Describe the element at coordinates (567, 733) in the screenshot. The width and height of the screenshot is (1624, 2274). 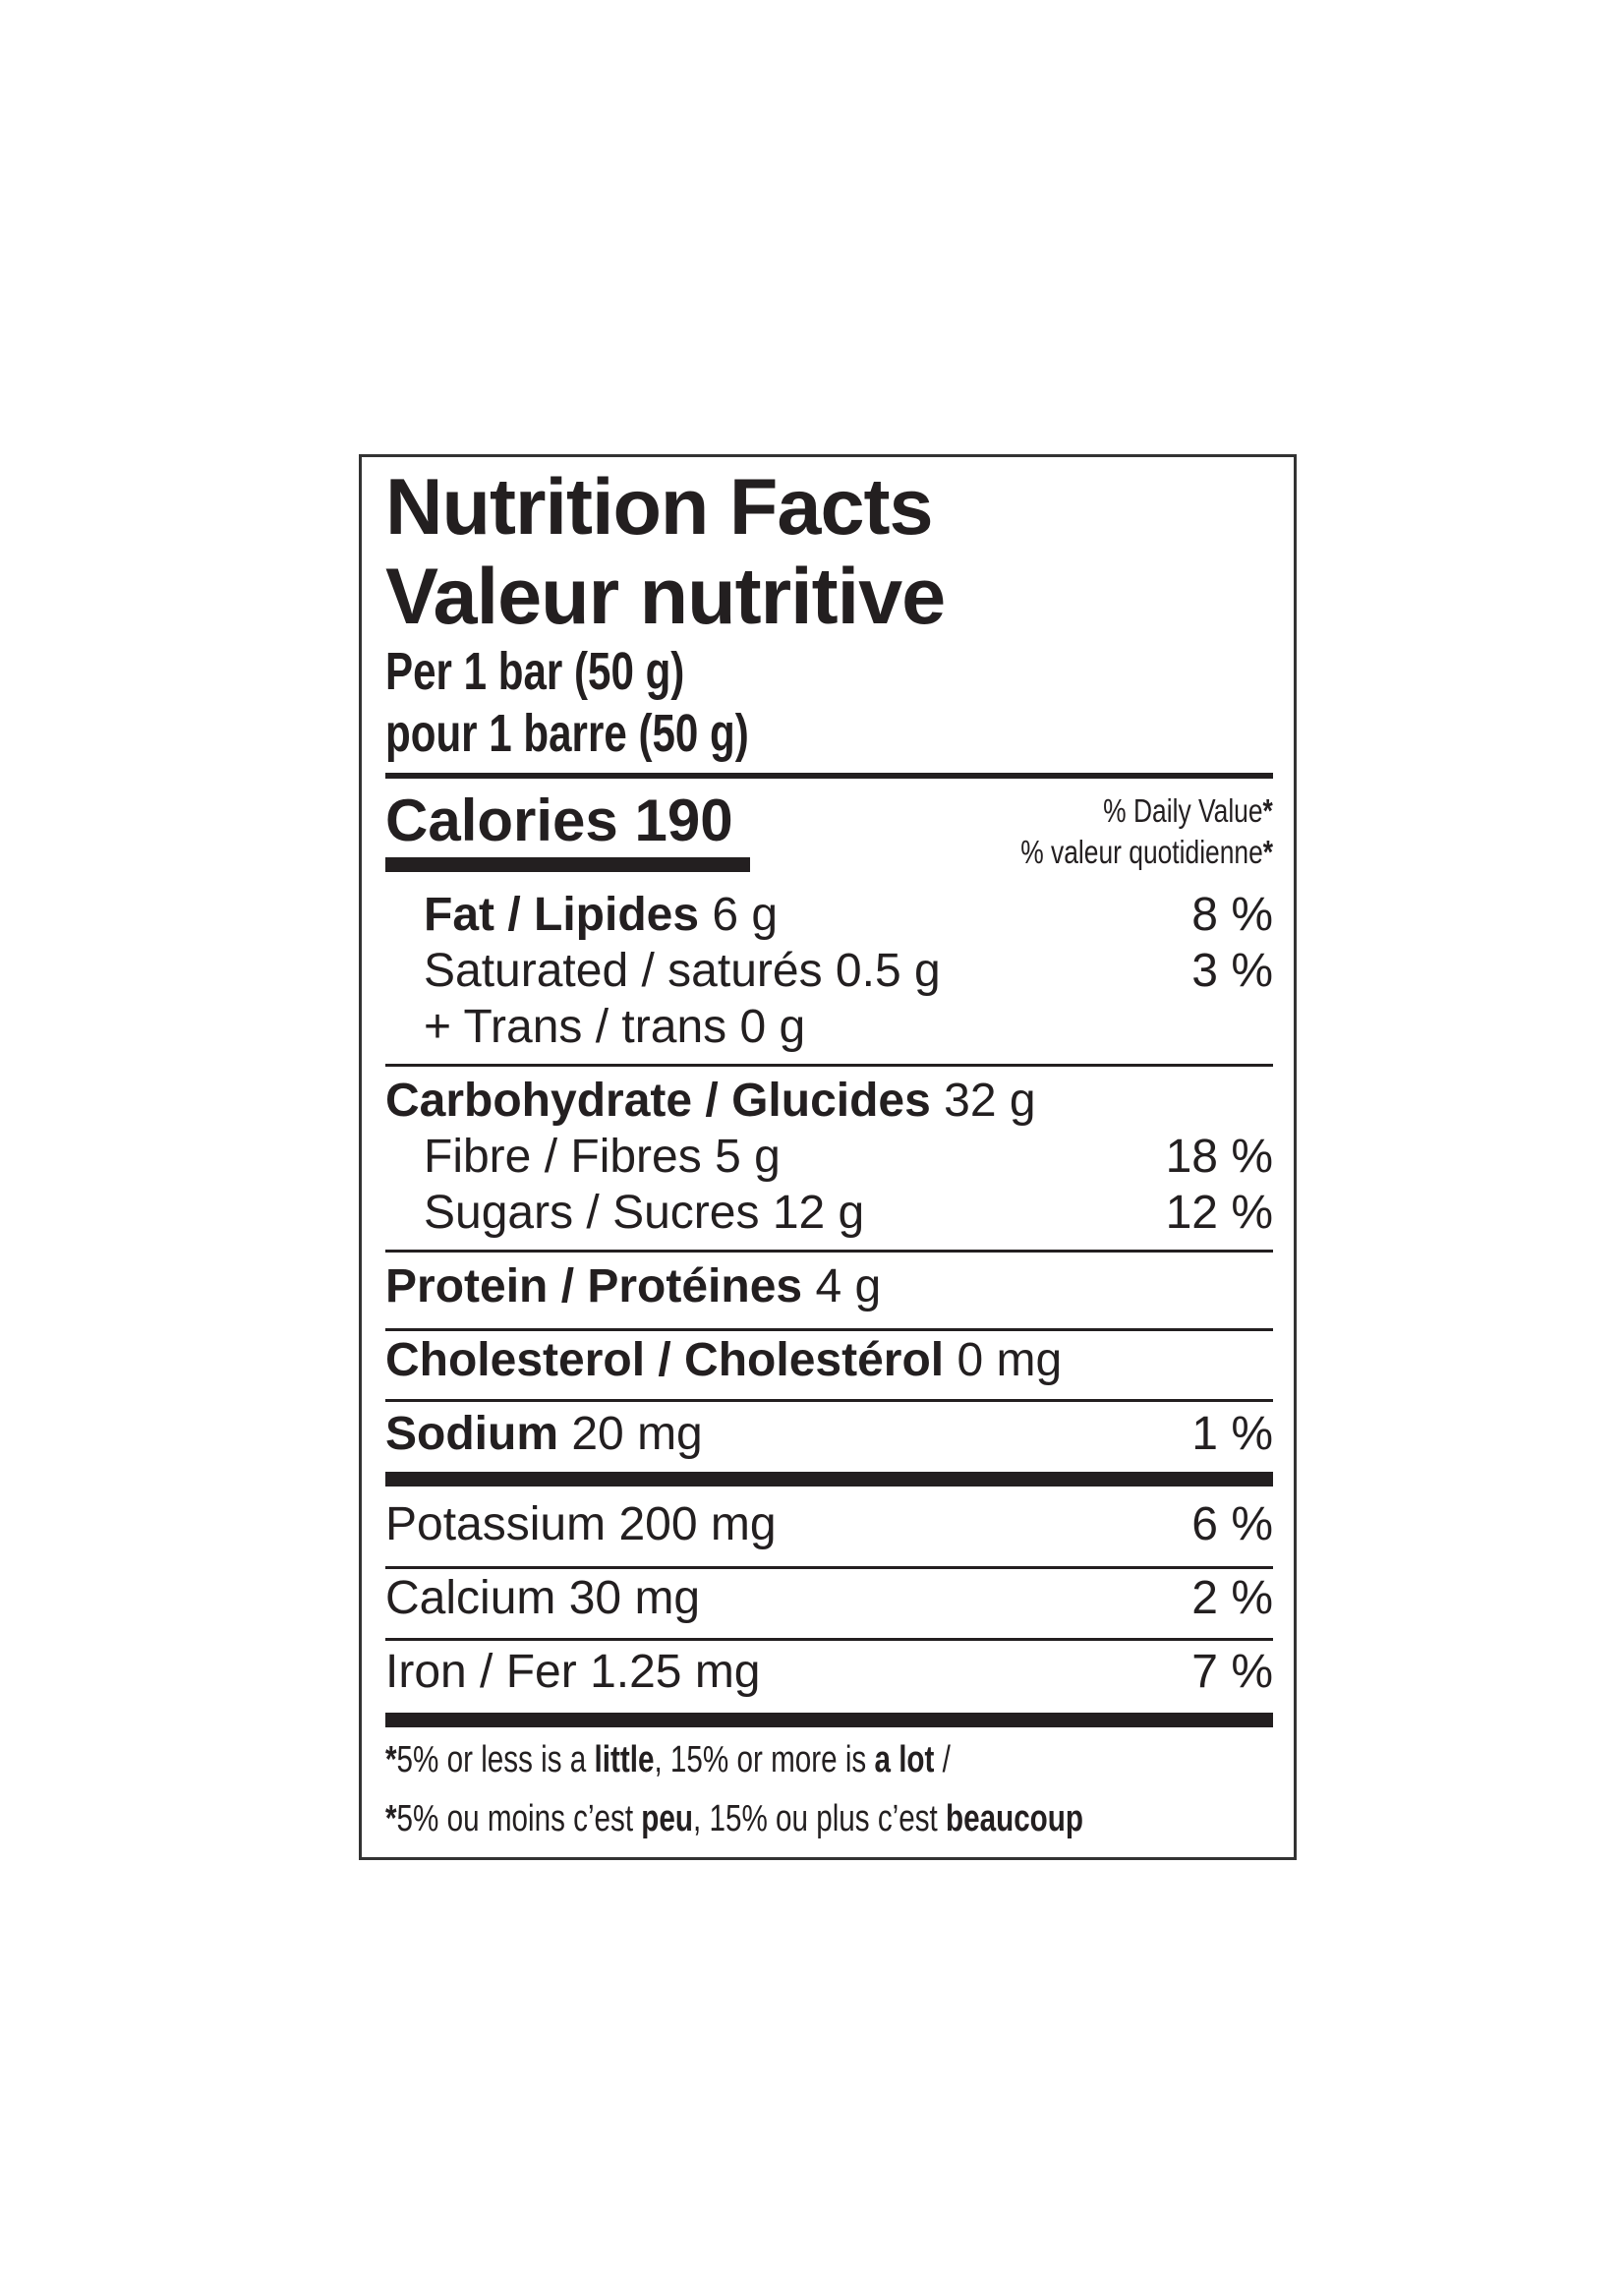
I see `serving-size-french: pour 1 barre (50 g)` at that location.